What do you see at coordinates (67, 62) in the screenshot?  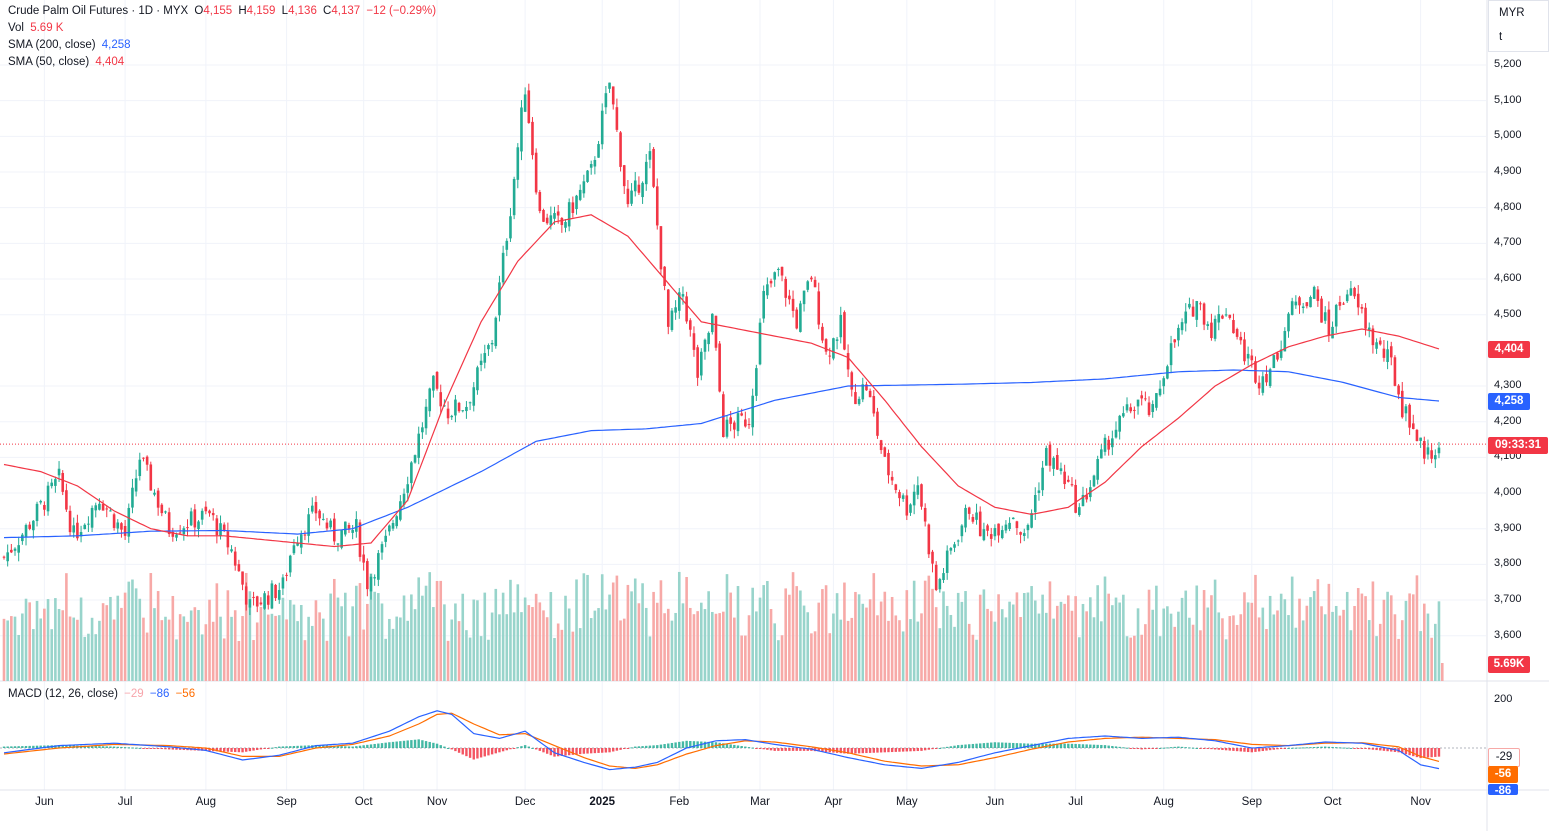 I see `legend-sma50-row: SMA (50, close) 4,404` at bounding box center [67, 62].